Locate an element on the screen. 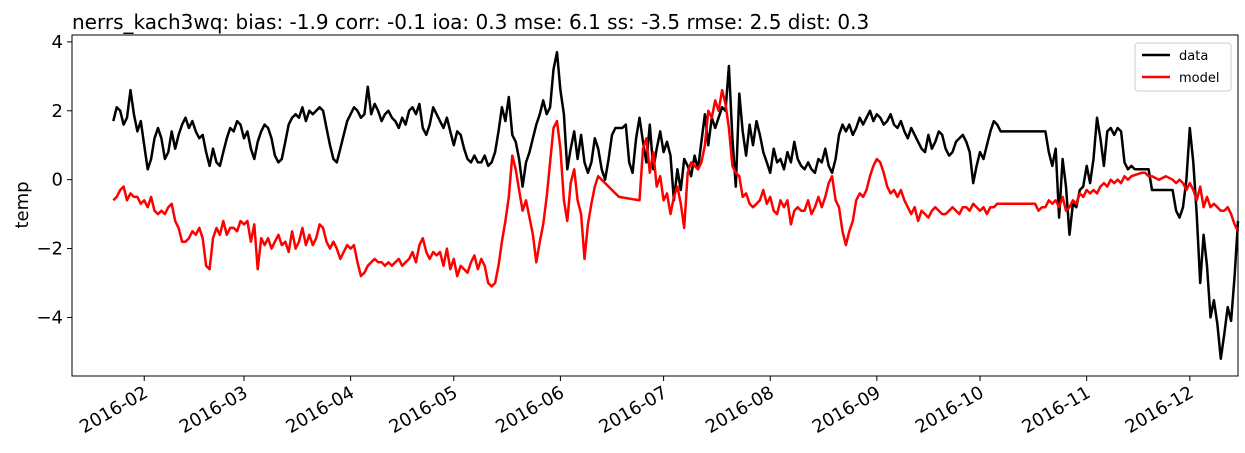 The image size is (1245, 453). y-tick-label: 2 is located at coordinates (57, 111).